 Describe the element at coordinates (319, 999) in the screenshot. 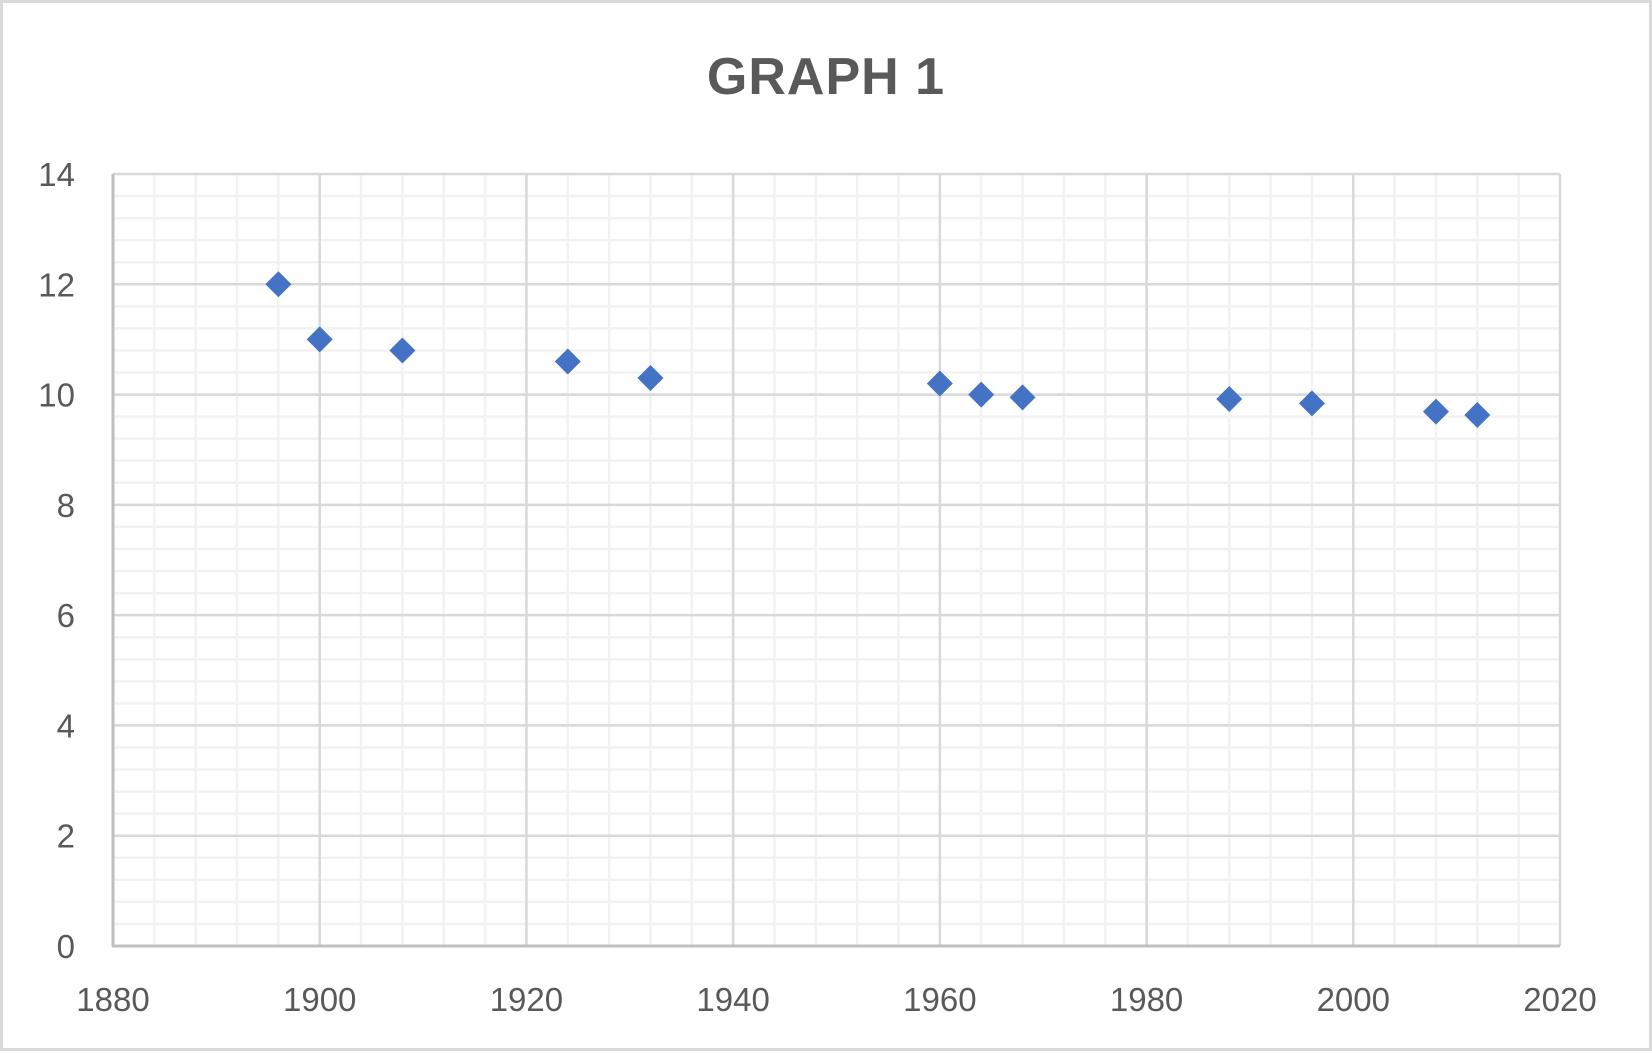

I see `x-tick-label: 1900` at that location.